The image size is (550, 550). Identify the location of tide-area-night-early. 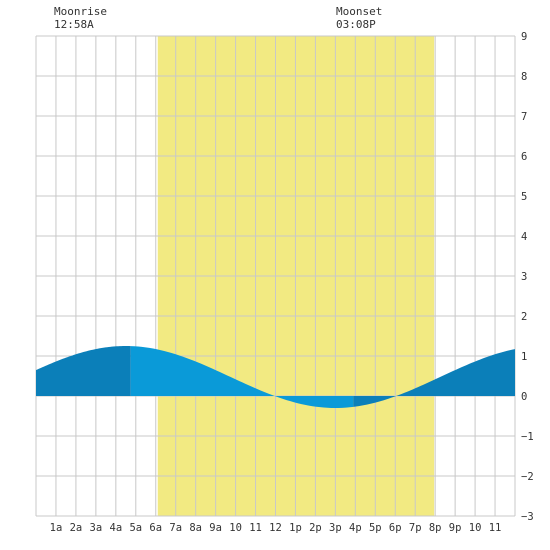
(83, 371).